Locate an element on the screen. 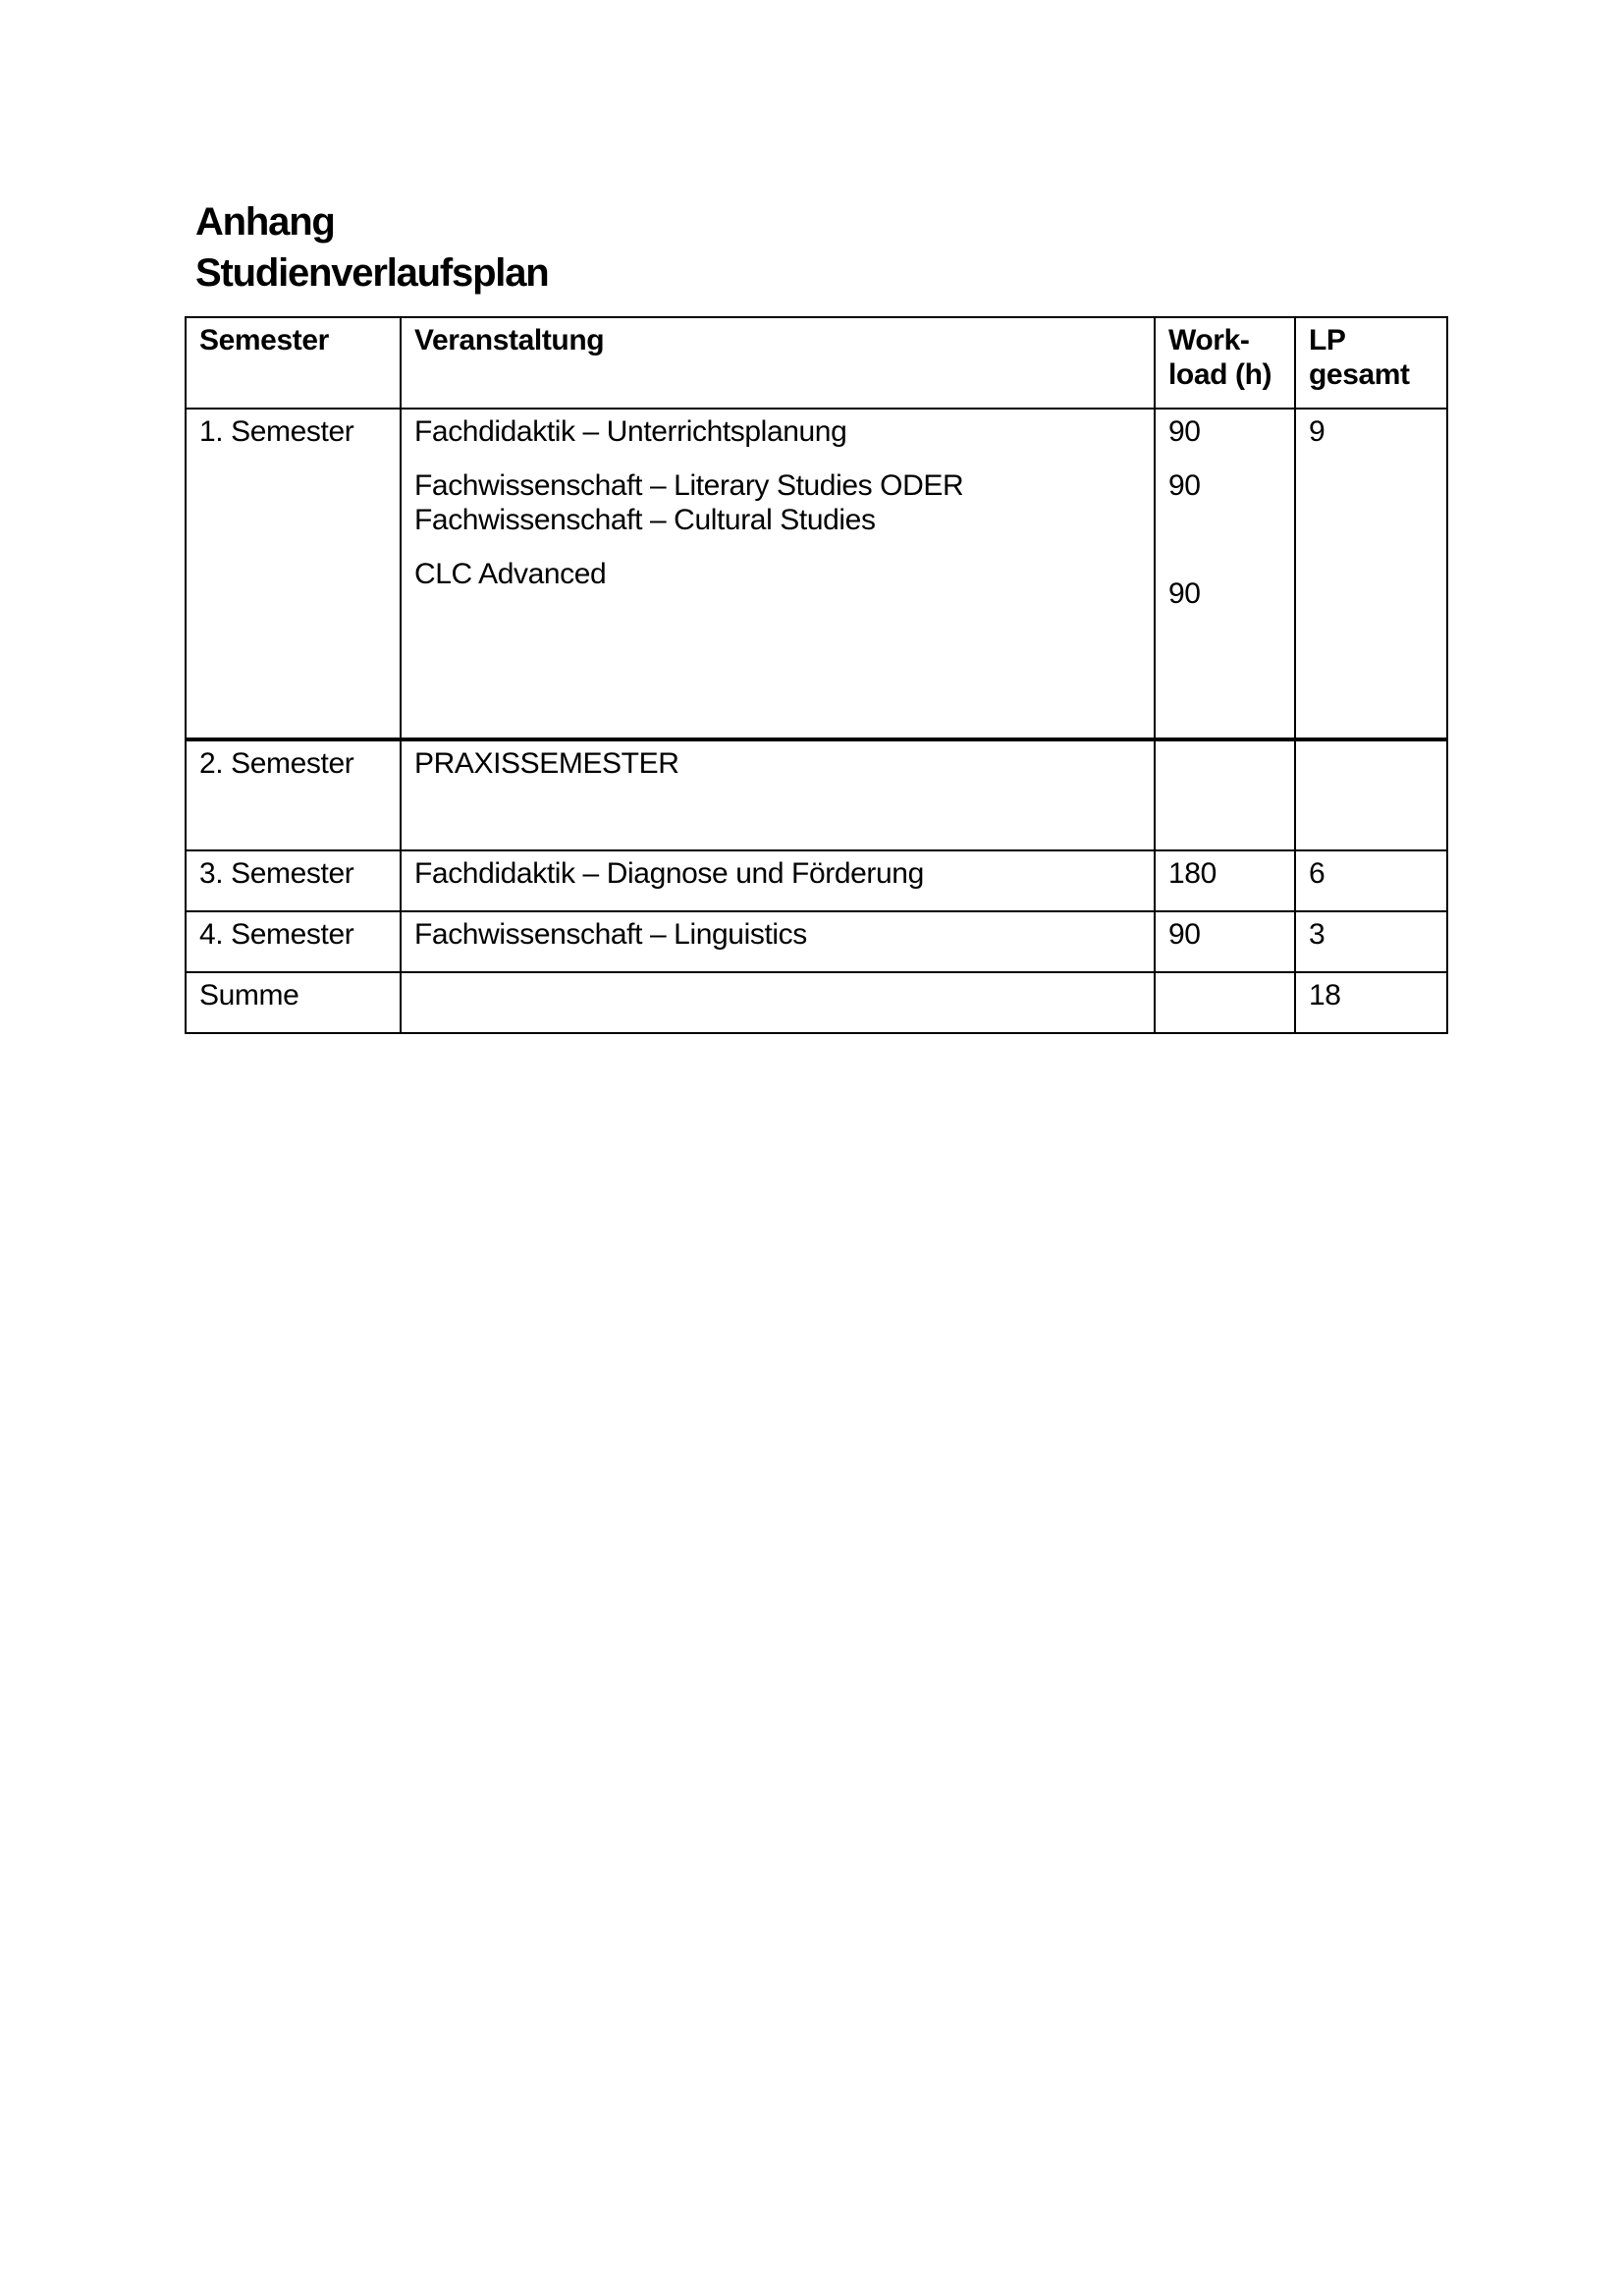 The height and width of the screenshot is (2296, 1623). semester-2-text: 2. Semester is located at coordinates (276, 763).